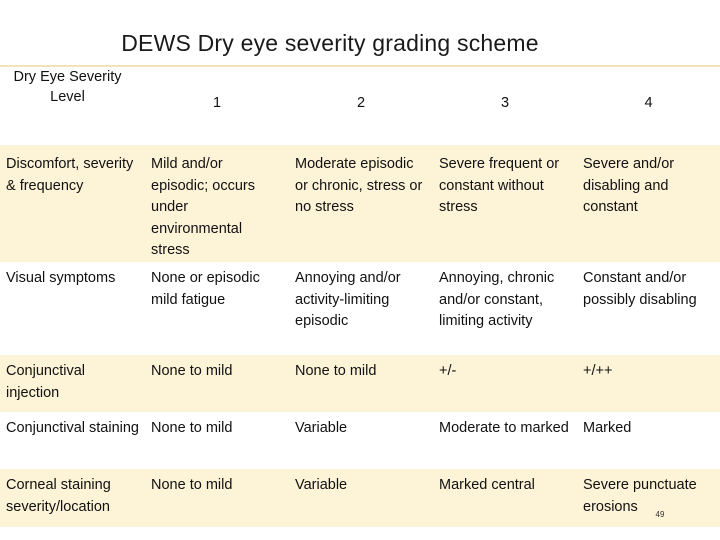 The width and height of the screenshot is (720, 540). What do you see at coordinates (67, 87) in the screenshot?
I see `header-severity-level: Dry Eye Severity Level` at bounding box center [67, 87].